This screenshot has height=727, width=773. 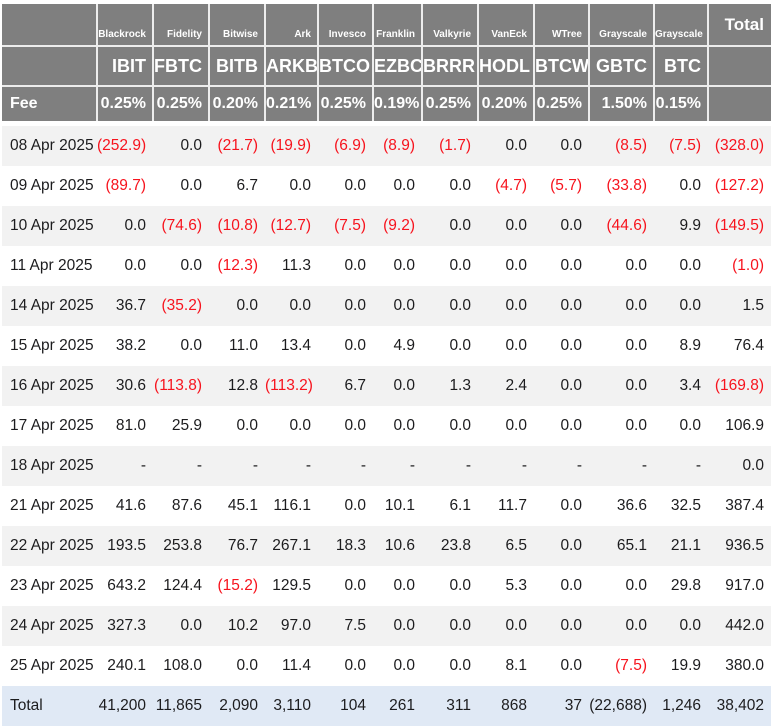 What do you see at coordinates (52, 345) in the screenshot?
I see `row-date: 15 Apr 2025` at bounding box center [52, 345].